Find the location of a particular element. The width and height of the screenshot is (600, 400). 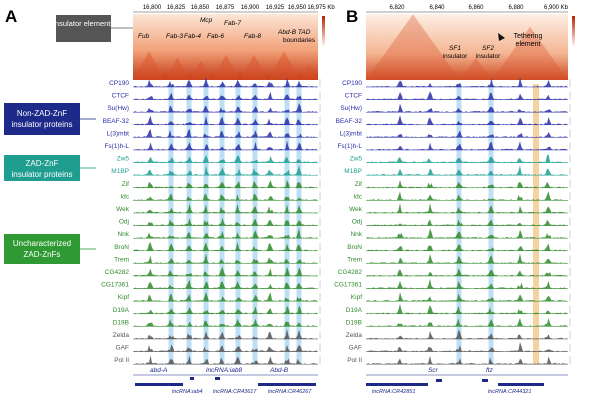

unch-line1: Uncharacterized is located at coordinates (42, 243).